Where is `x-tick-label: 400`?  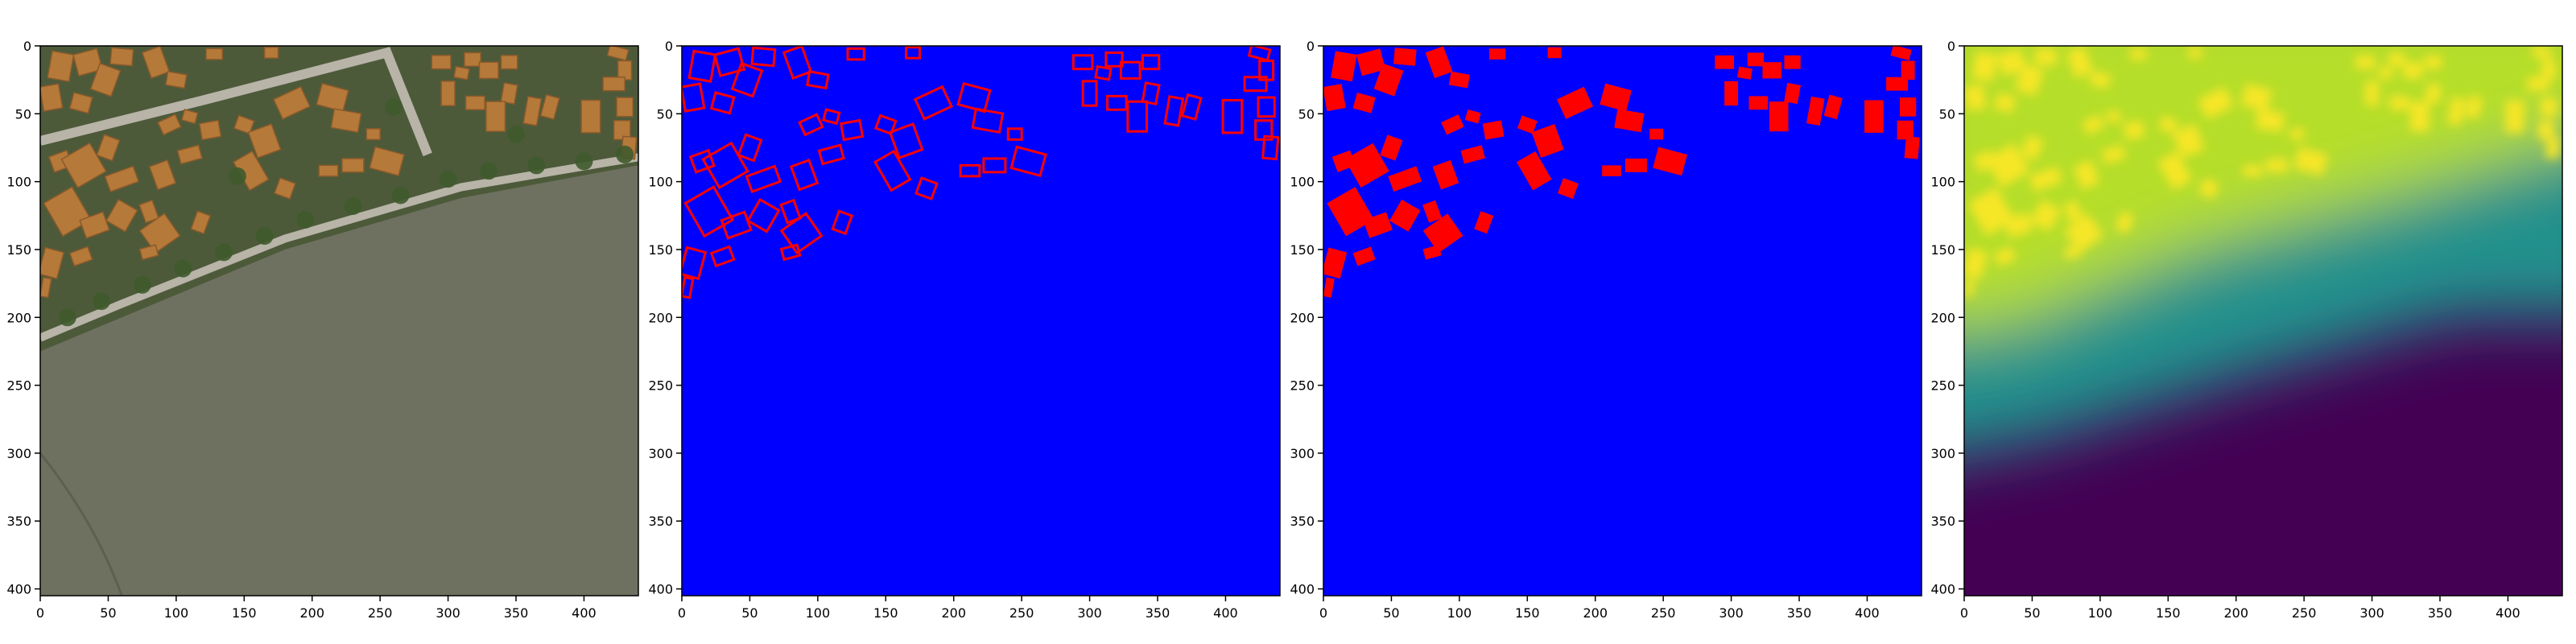 x-tick-label: 400 is located at coordinates (1867, 613).